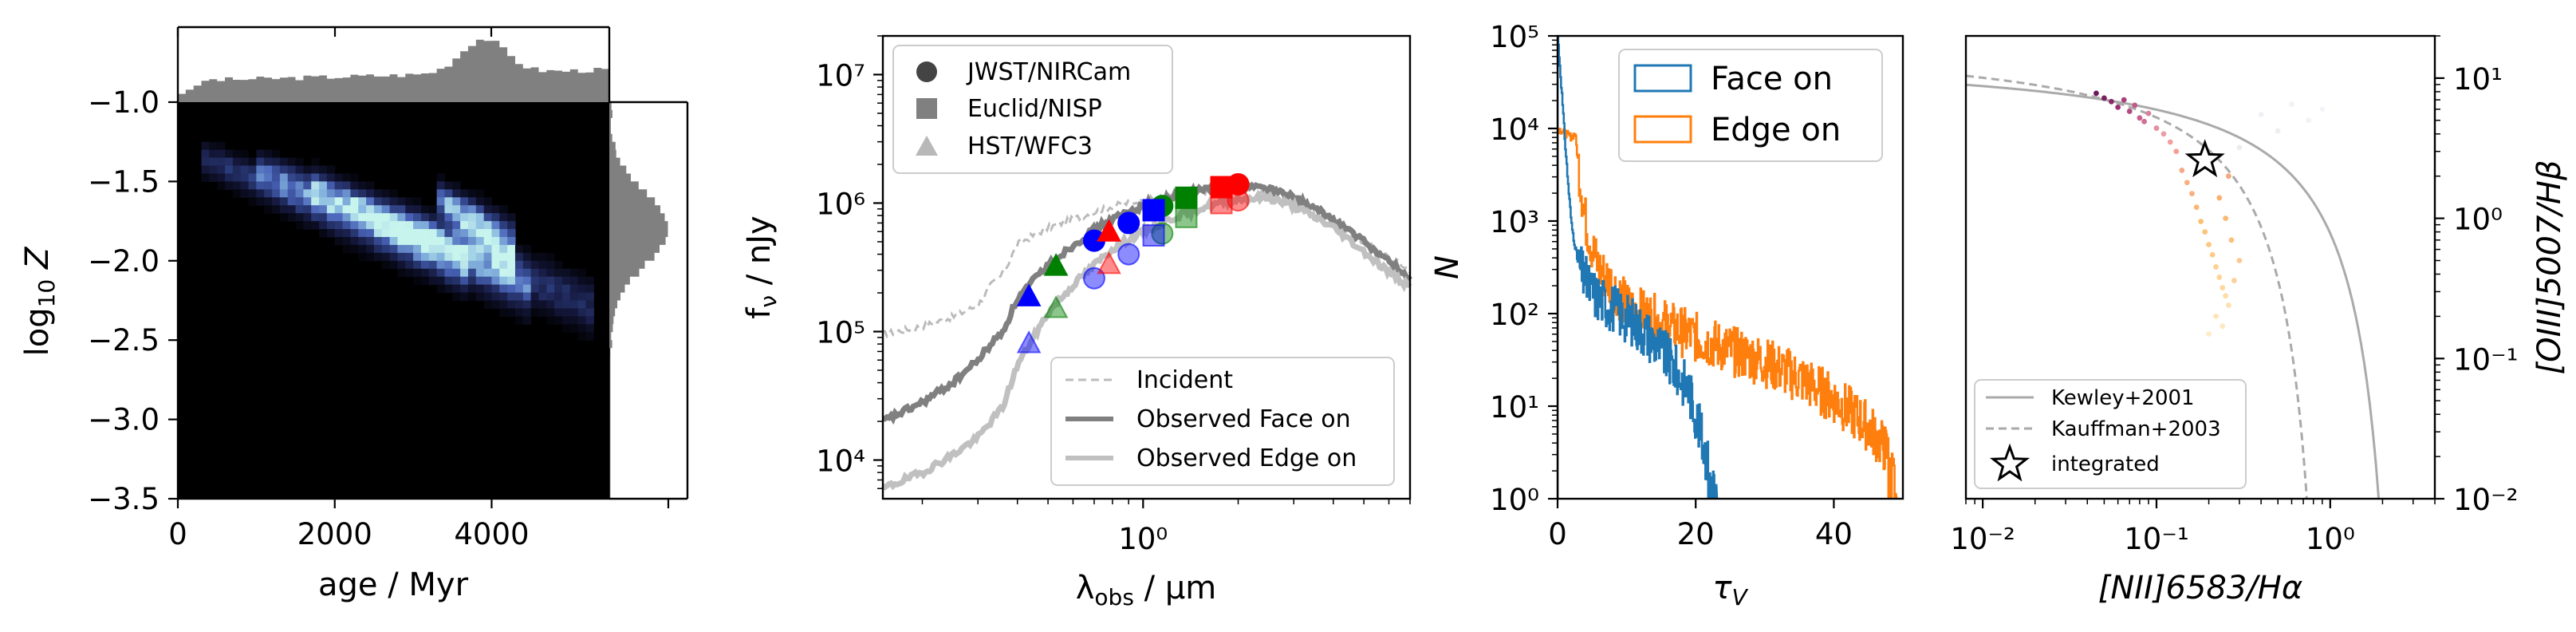 This screenshot has height=632, width=2576. I want to click on integrated-star-marker, so click(2204, 158).